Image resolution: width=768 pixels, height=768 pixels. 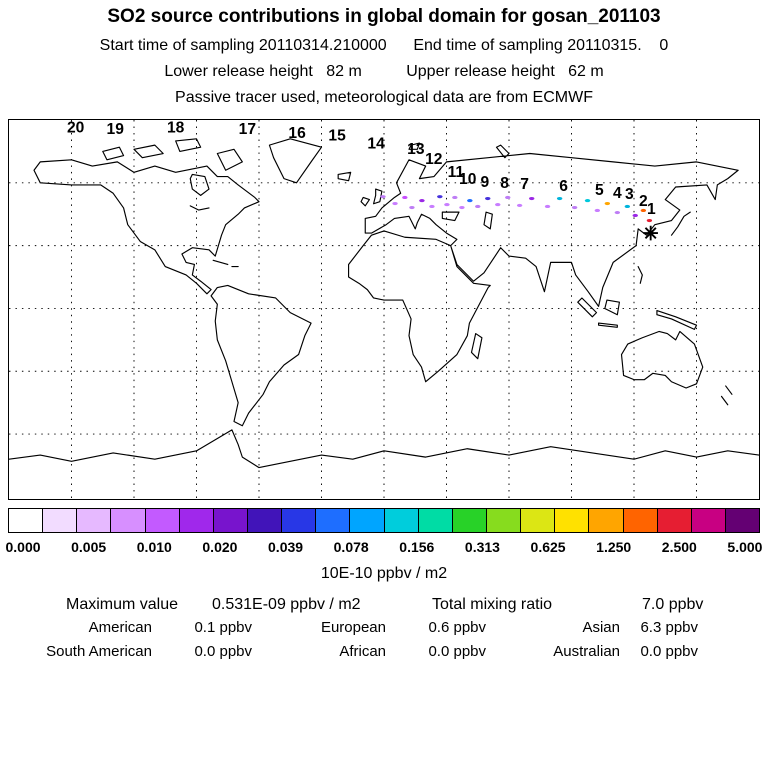 What do you see at coordinates (416, 149) in the screenshot?
I see `trajectory-day-label: 13` at bounding box center [416, 149].